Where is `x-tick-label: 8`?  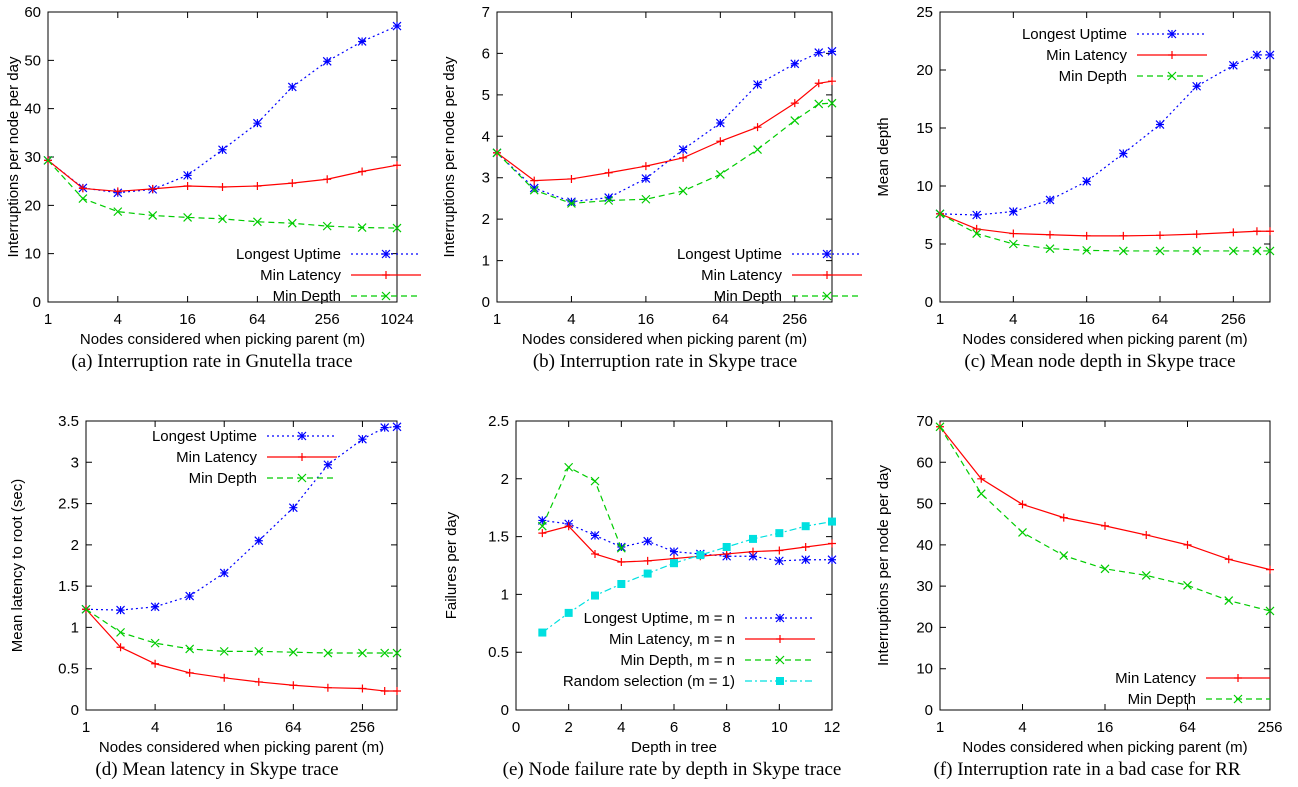
x-tick-label: 8 is located at coordinates (726, 727).